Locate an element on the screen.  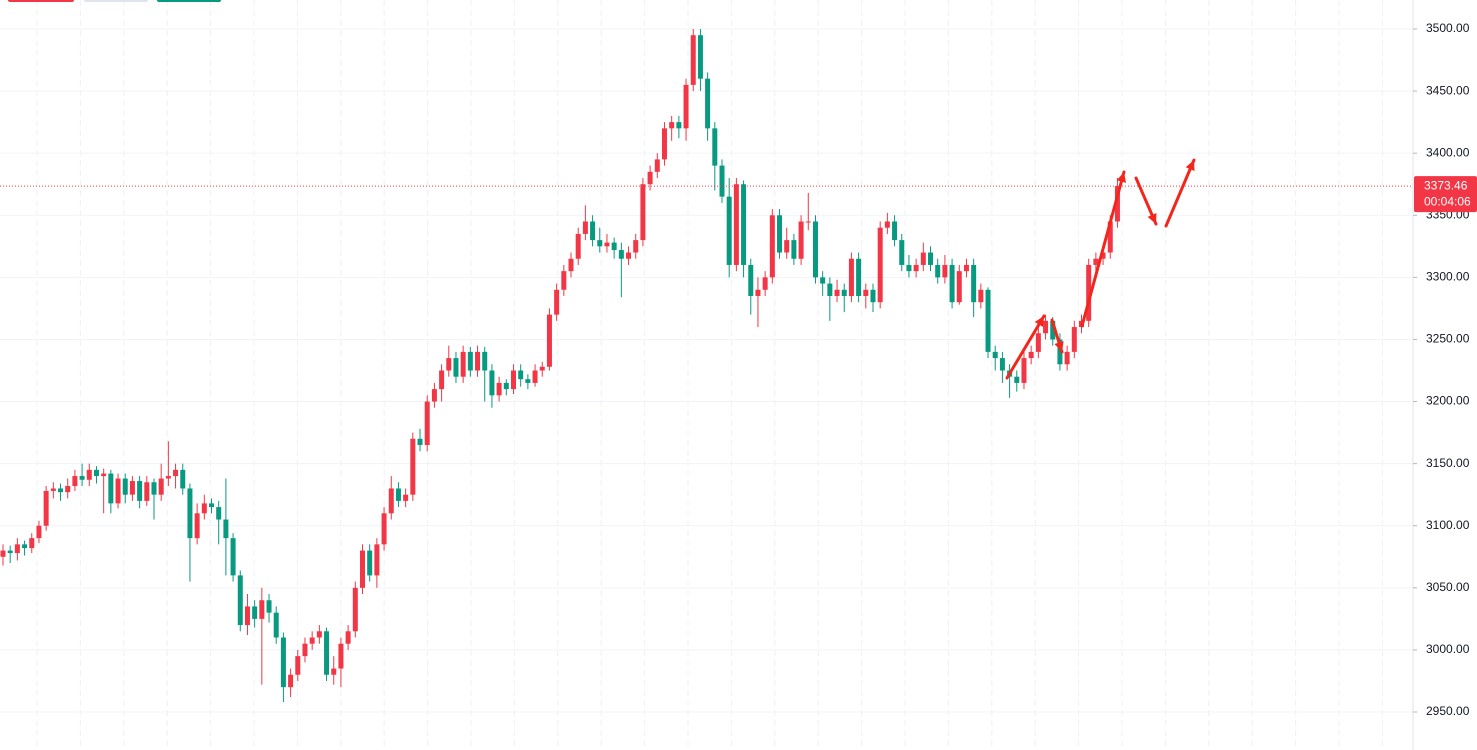
y-tick-label: 3050.00 is located at coordinates (1448, 587).